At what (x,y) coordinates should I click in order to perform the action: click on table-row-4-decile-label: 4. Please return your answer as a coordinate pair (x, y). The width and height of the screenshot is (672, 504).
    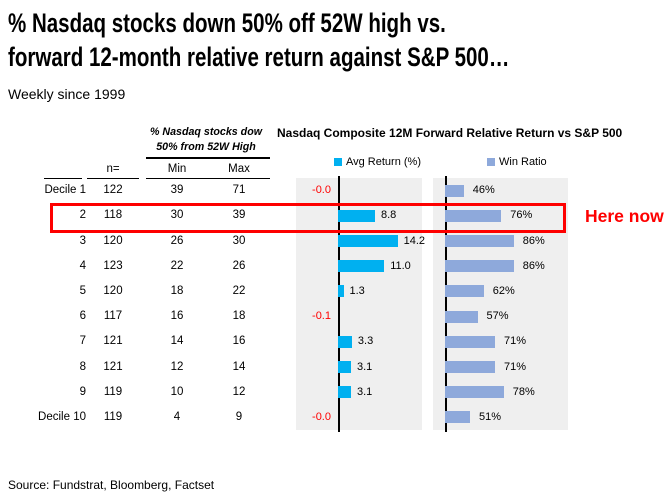
    Looking at the image, I should click on (82, 265).